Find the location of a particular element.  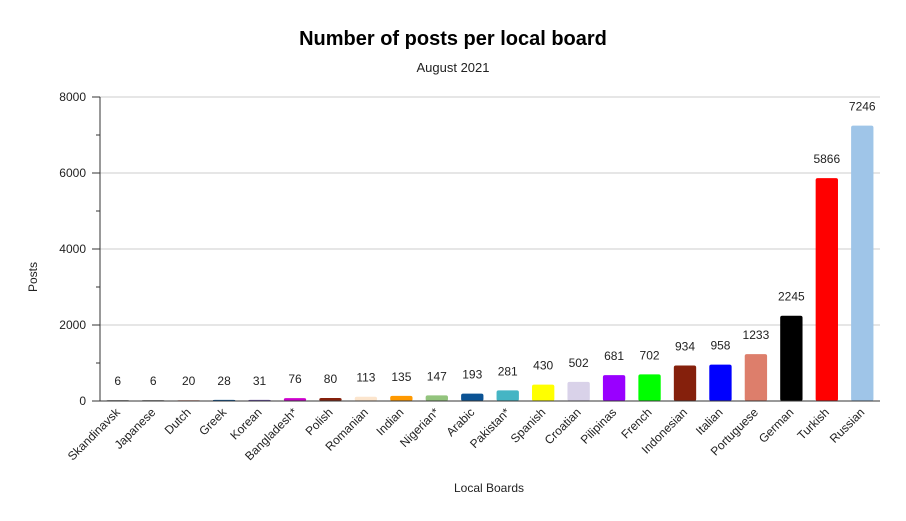

bar-value-label: 20 is located at coordinates (189, 381).